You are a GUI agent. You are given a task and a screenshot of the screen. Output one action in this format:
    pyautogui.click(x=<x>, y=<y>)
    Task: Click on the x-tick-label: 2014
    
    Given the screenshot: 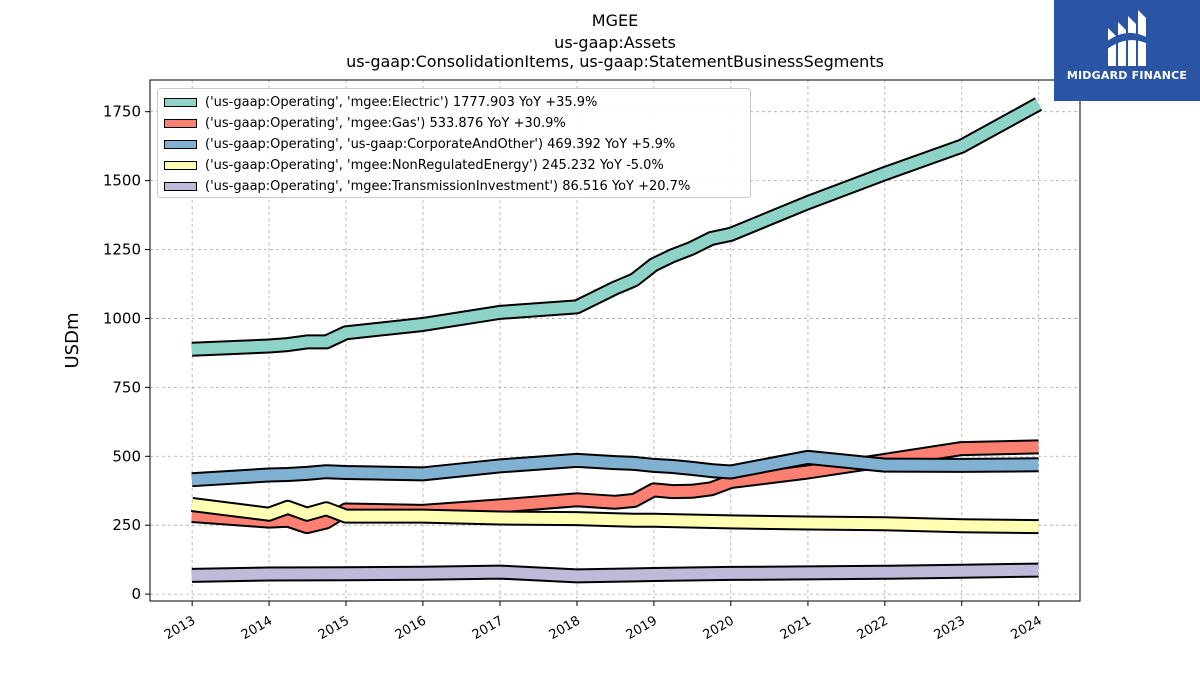 What is the action you would take?
    pyautogui.click(x=257, y=628)
    